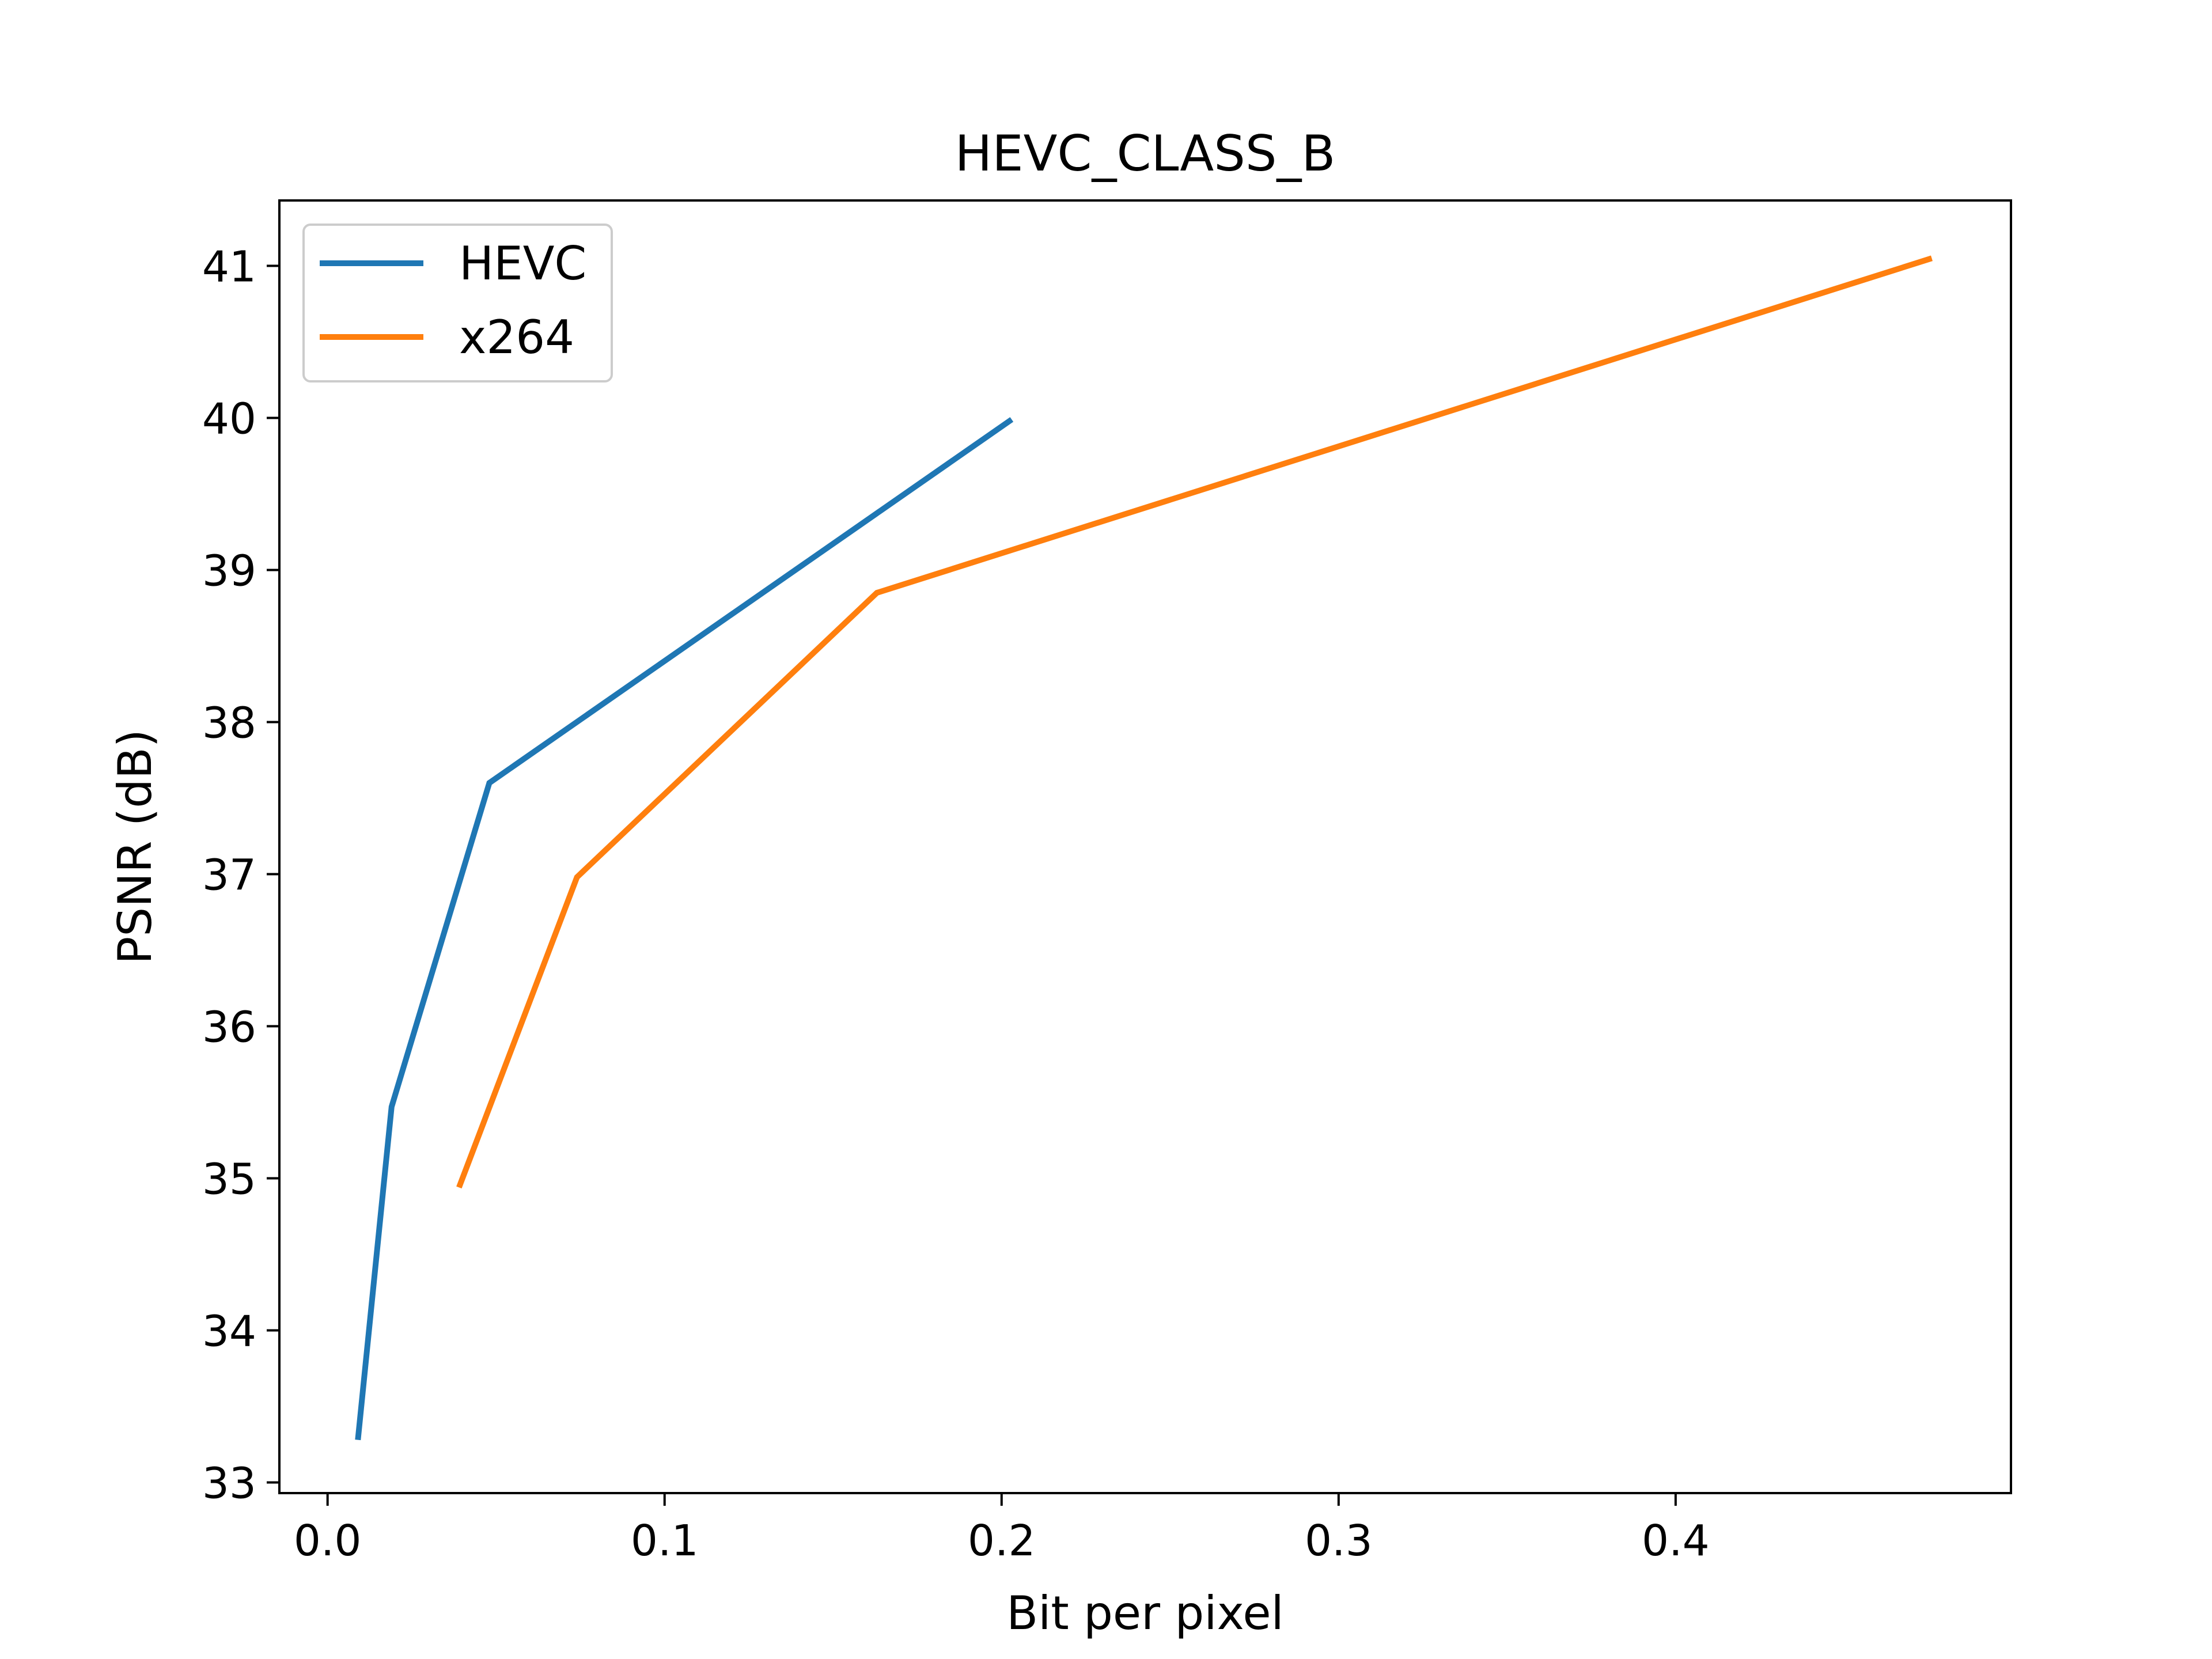 This screenshot has height=1659, width=2212. I want to click on y-axis-ticks: 33 34 35 36 37 38 39 40 41, so click(240, 876).